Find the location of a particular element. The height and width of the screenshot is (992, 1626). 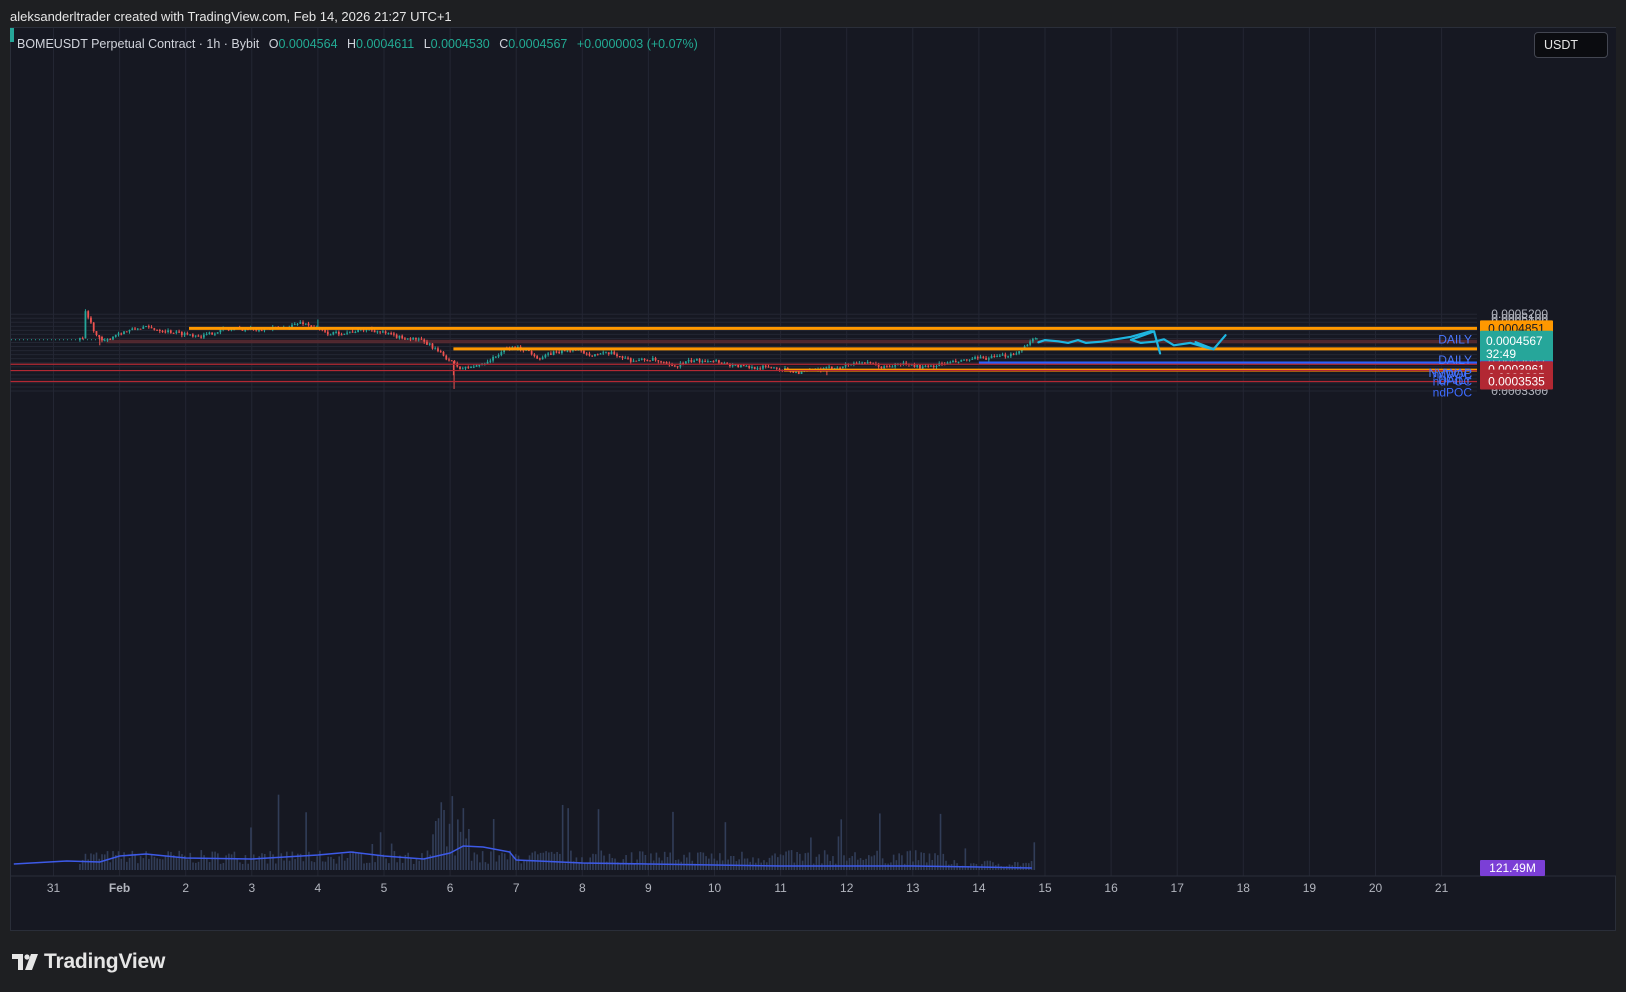

projection-up-path is located at coordinates (1096, 337).